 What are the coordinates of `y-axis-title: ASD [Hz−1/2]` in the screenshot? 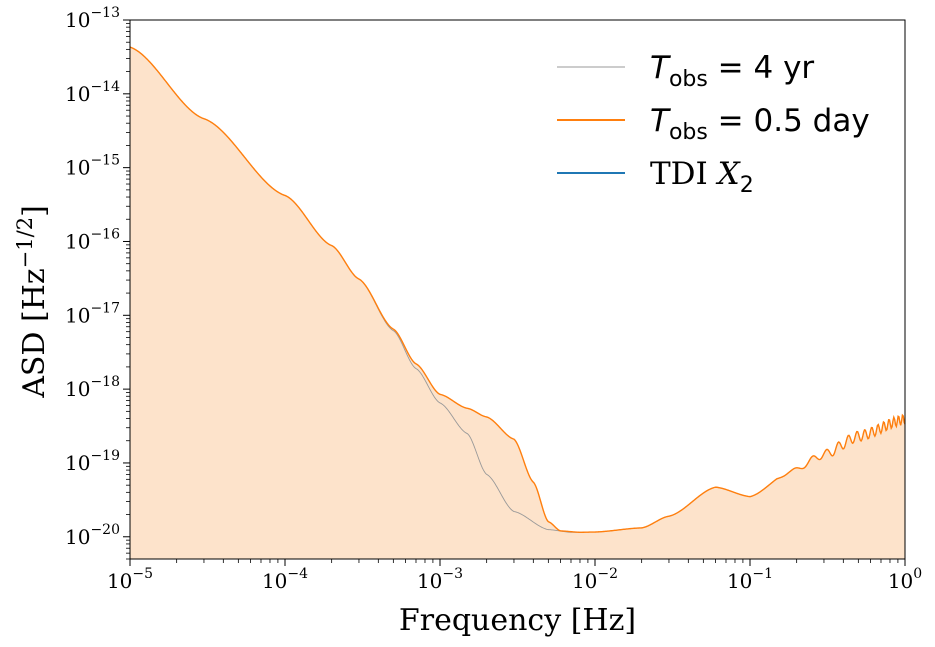 It's located at (32, 302).